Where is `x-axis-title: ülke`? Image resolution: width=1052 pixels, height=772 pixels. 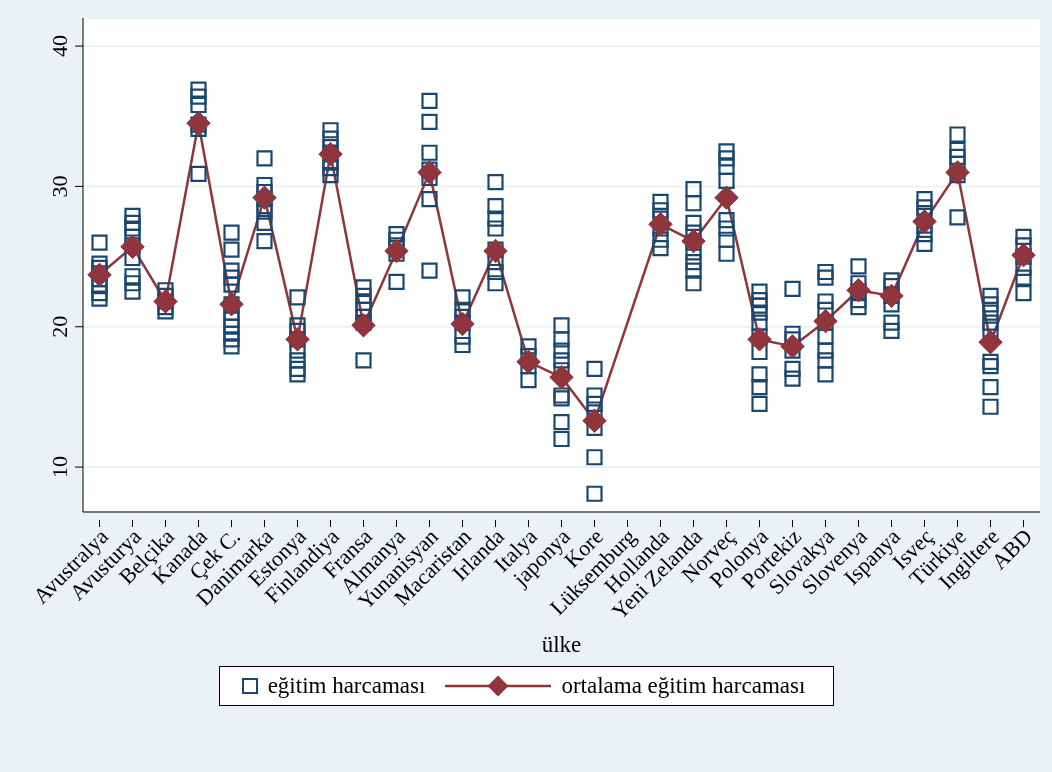 x-axis-title: ülke is located at coordinates (561, 644).